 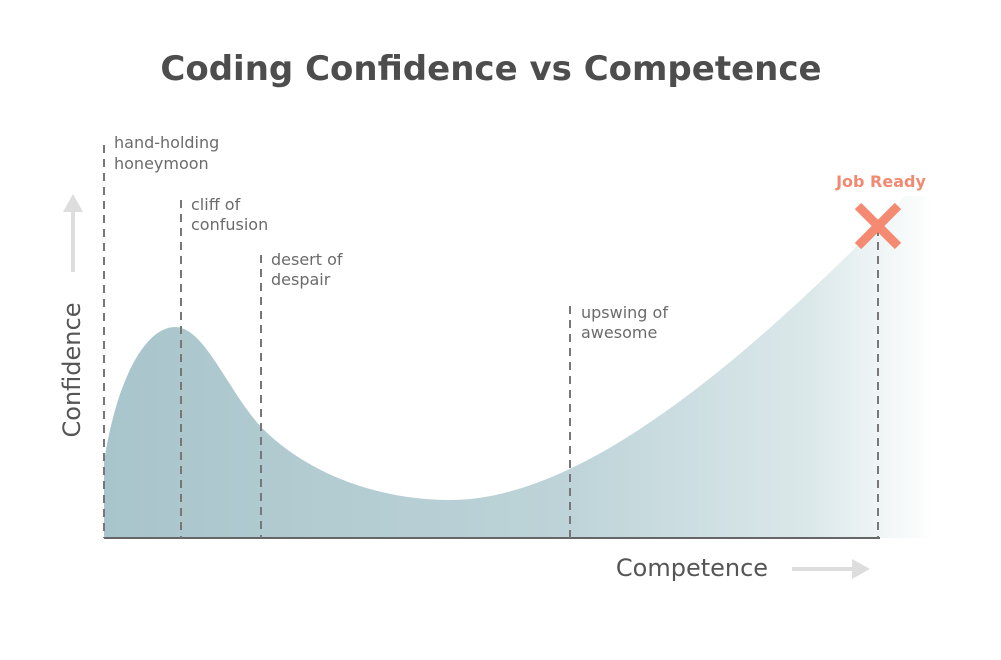 I want to click on stage-label: cliff of confusion, so click(x=229, y=214).